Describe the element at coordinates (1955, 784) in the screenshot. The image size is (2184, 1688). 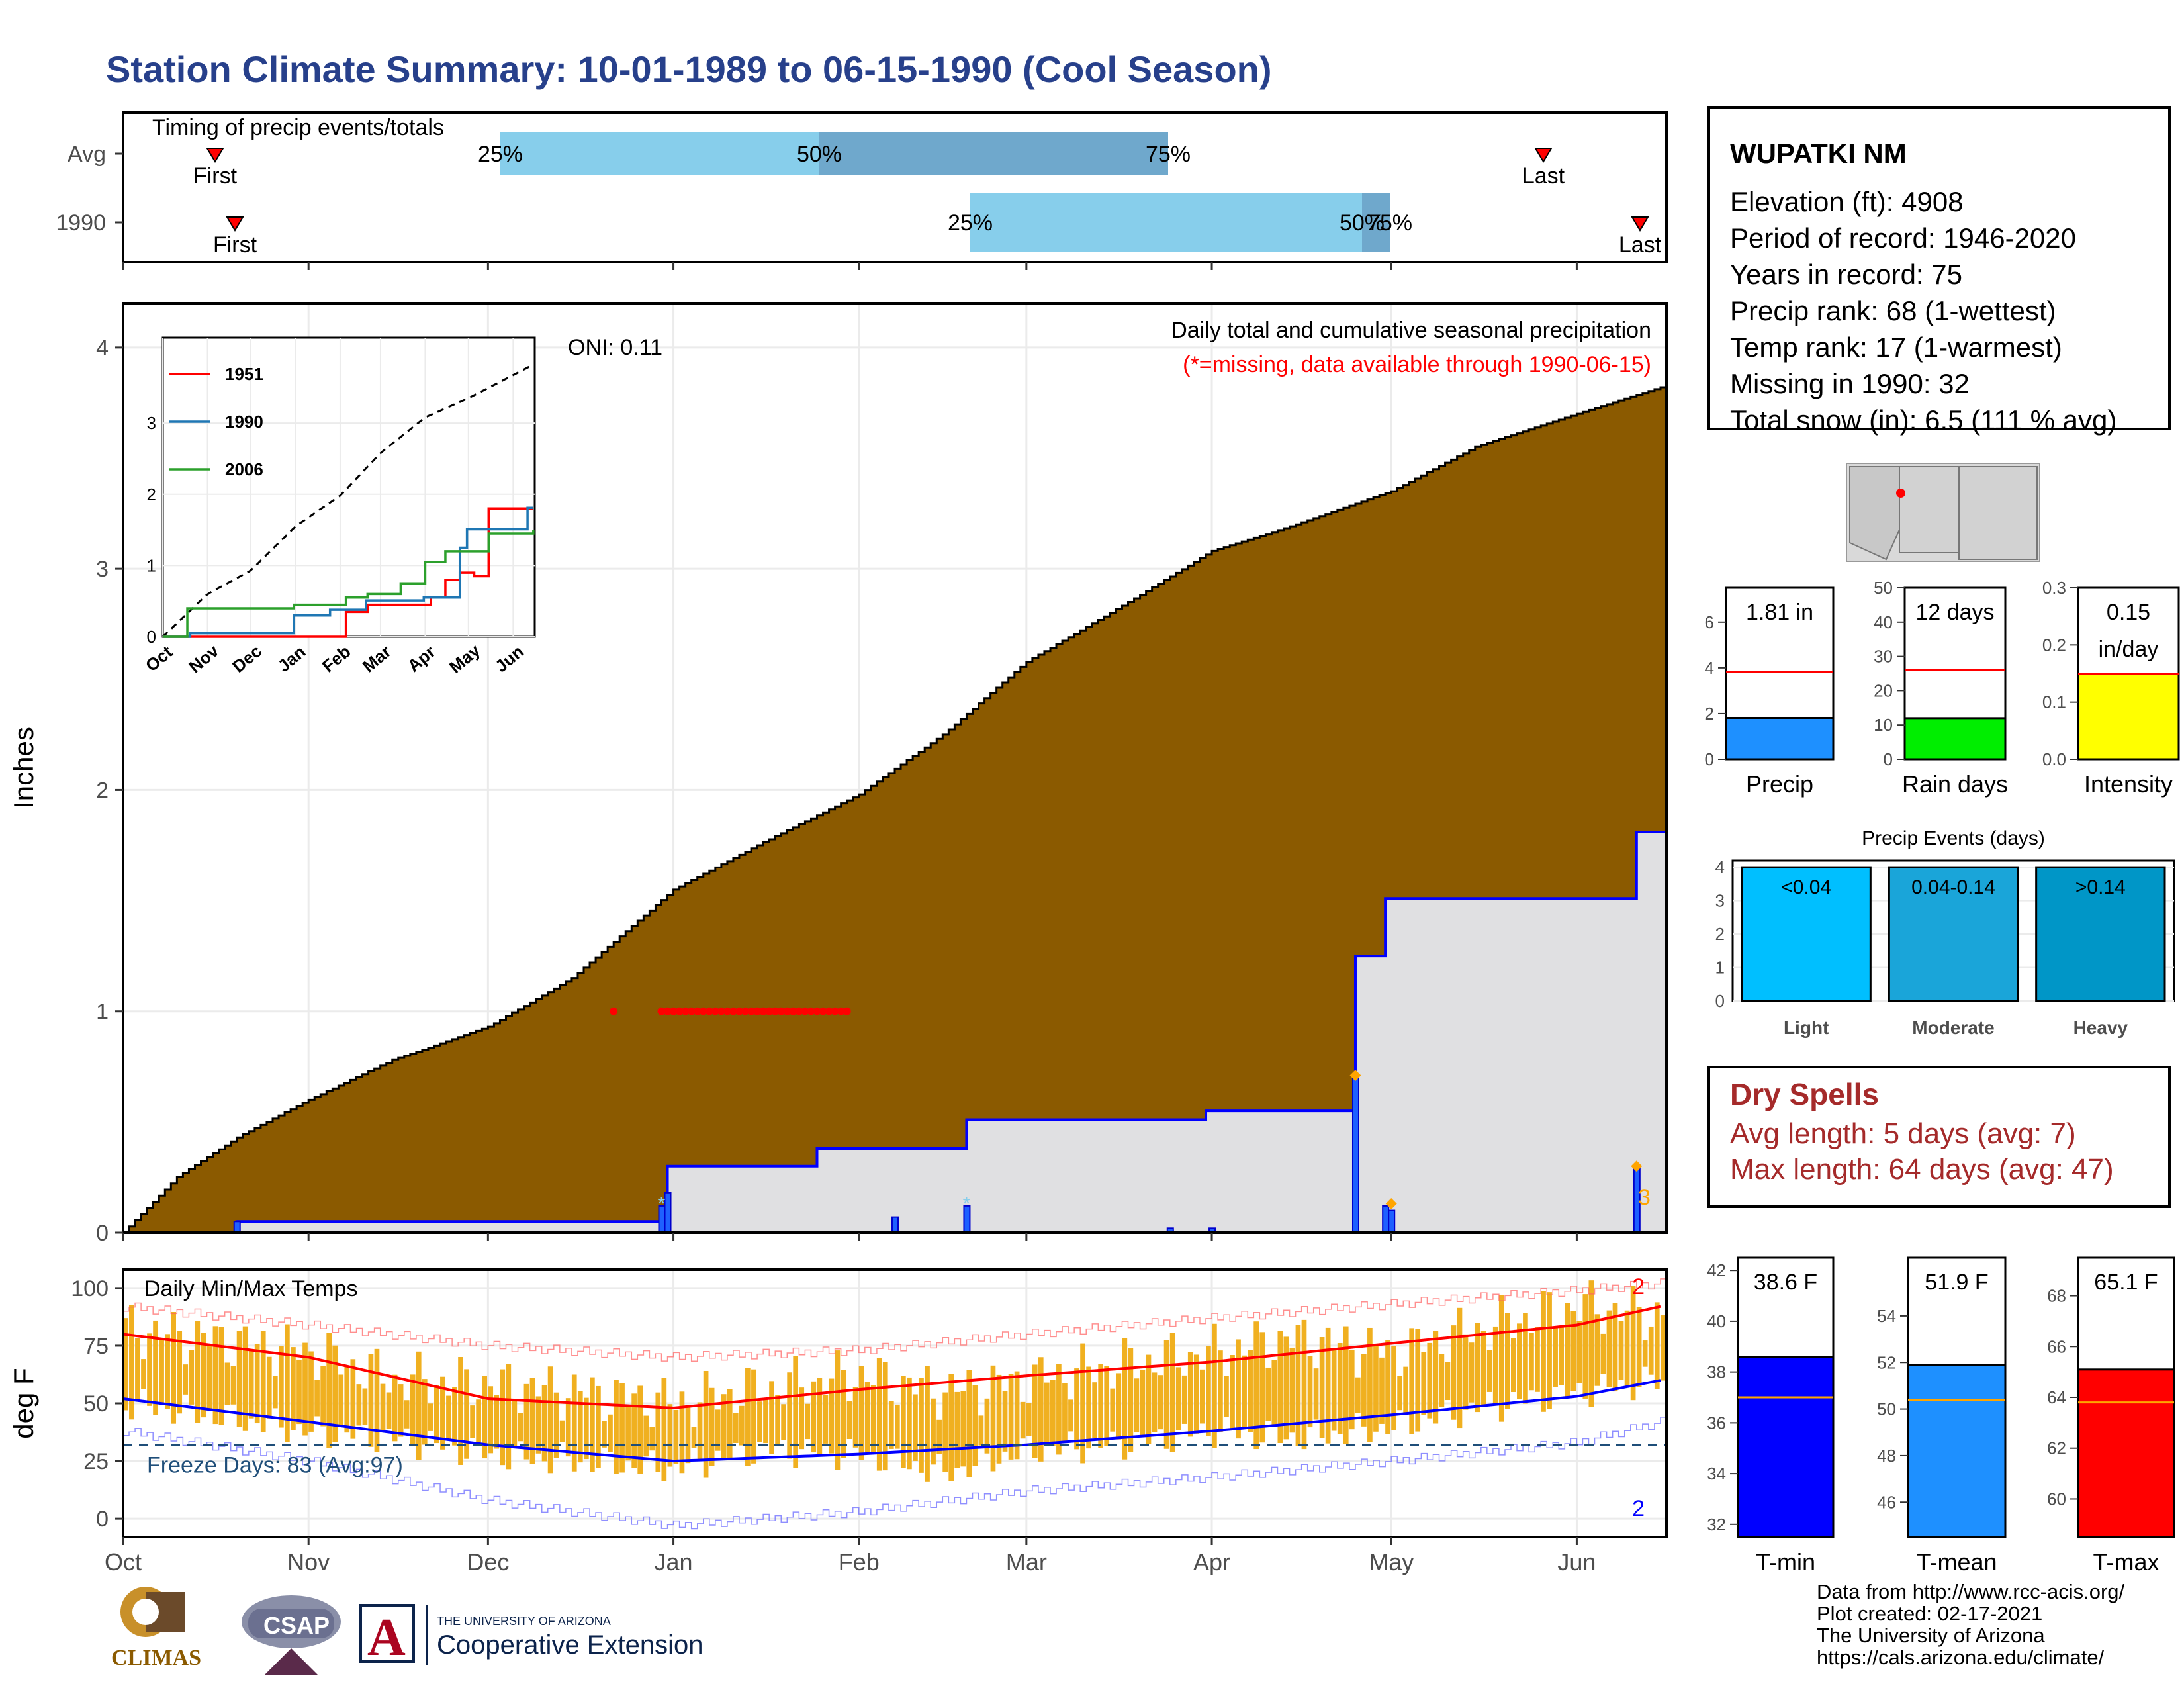
I see `bar-category-label: Rain days` at that location.